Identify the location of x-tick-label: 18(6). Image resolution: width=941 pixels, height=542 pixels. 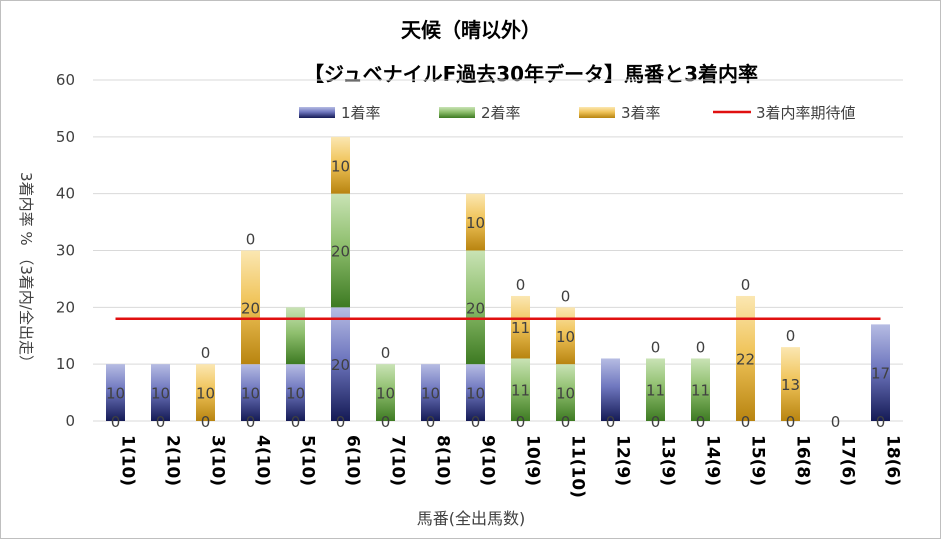
(893, 460).